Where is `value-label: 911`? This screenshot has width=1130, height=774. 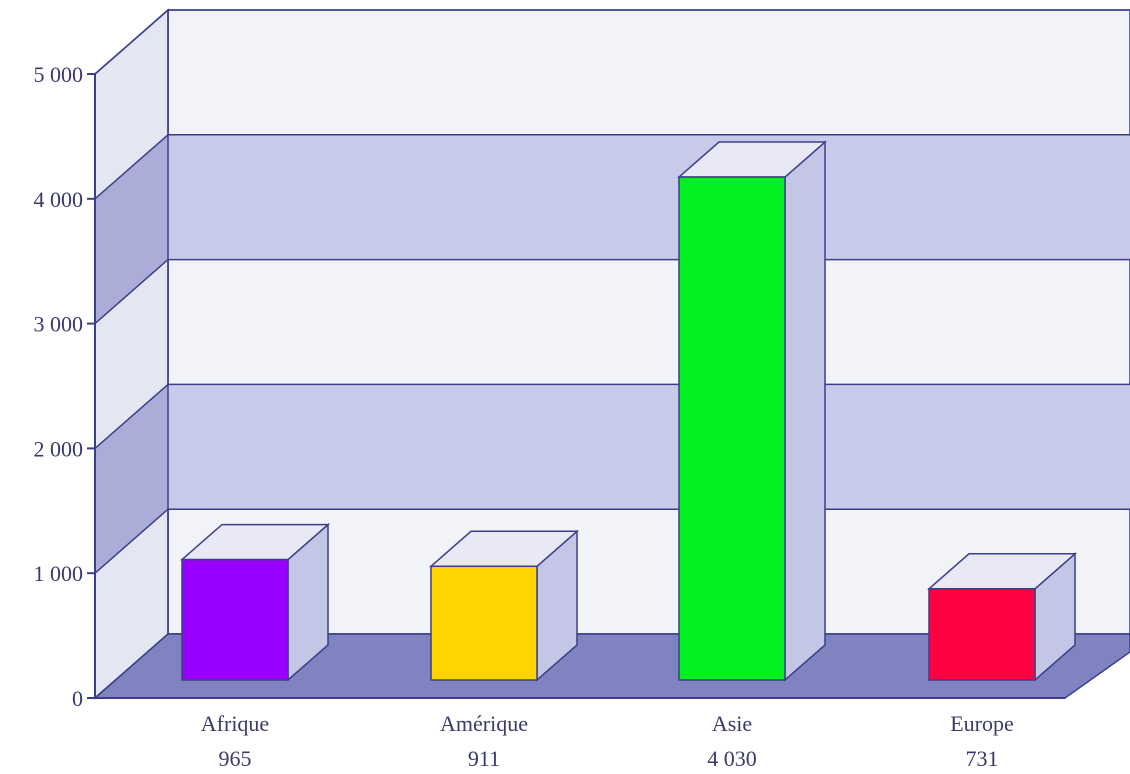 value-label: 911 is located at coordinates (484, 758).